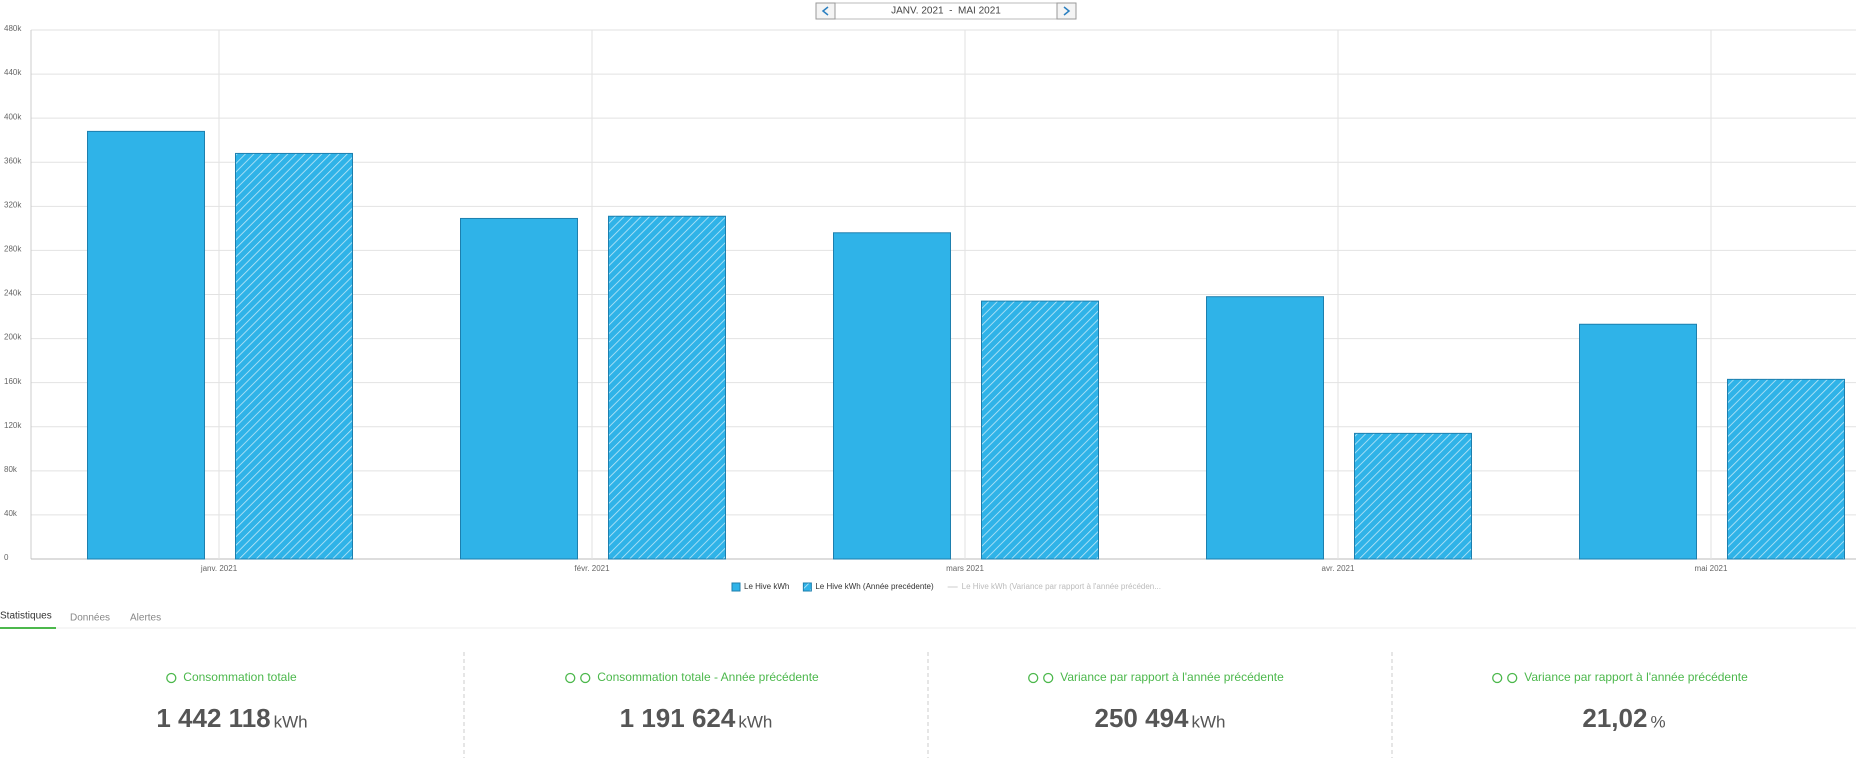 The width and height of the screenshot is (1856, 758). What do you see at coordinates (13, 249) in the screenshot?
I see `y-tick-label: 280k` at bounding box center [13, 249].